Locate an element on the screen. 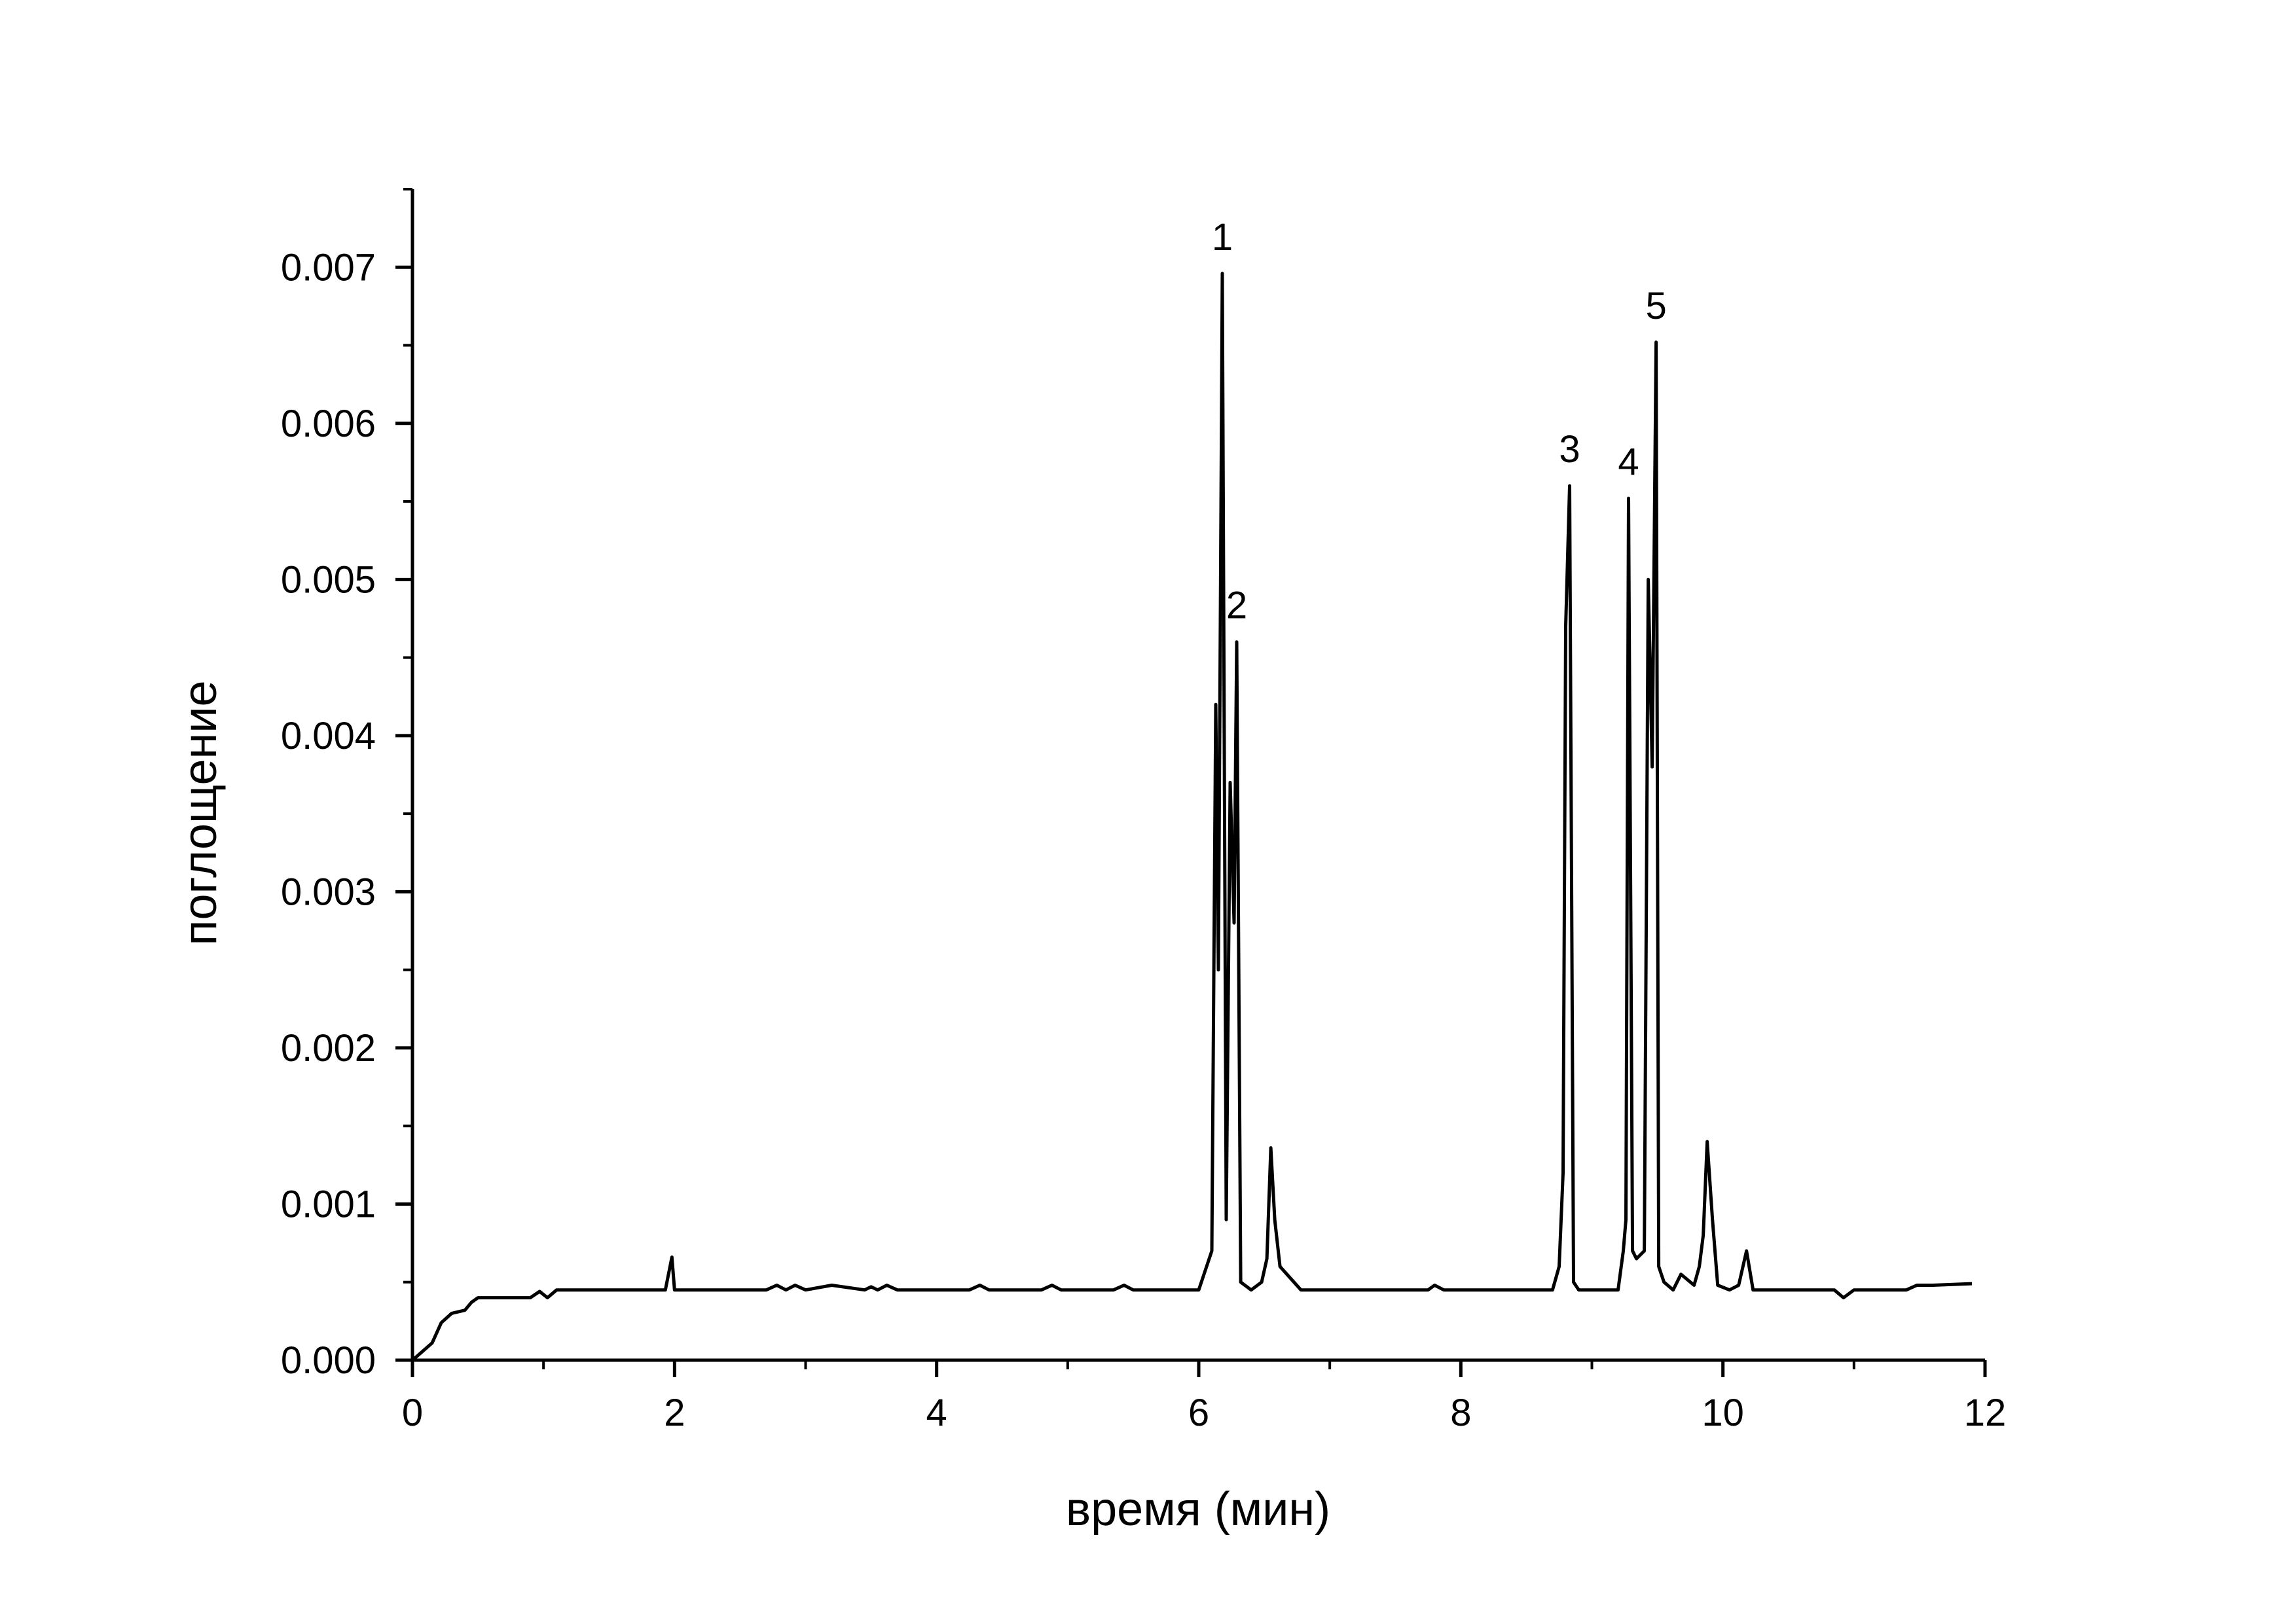  y-tick-label: 0.004 is located at coordinates (328, 736).